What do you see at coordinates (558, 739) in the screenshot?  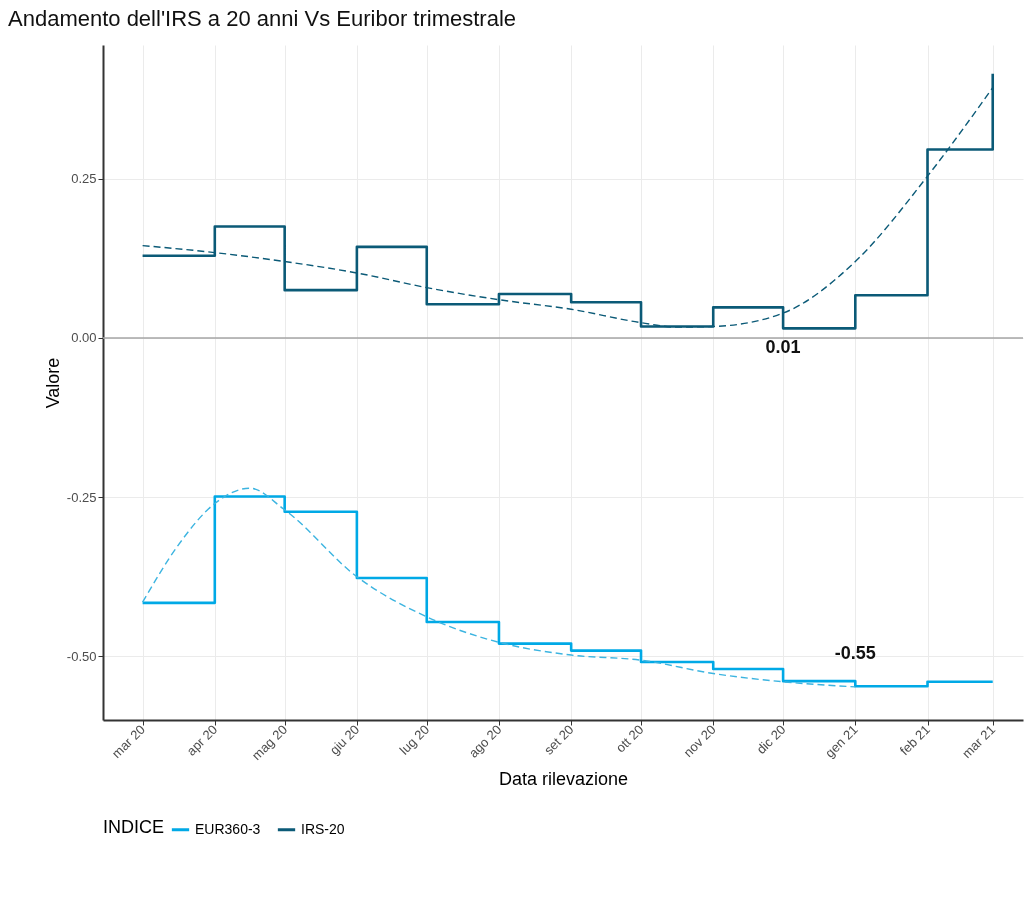 I see `x-tick-label: set 20` at bounding box center [558, 739].